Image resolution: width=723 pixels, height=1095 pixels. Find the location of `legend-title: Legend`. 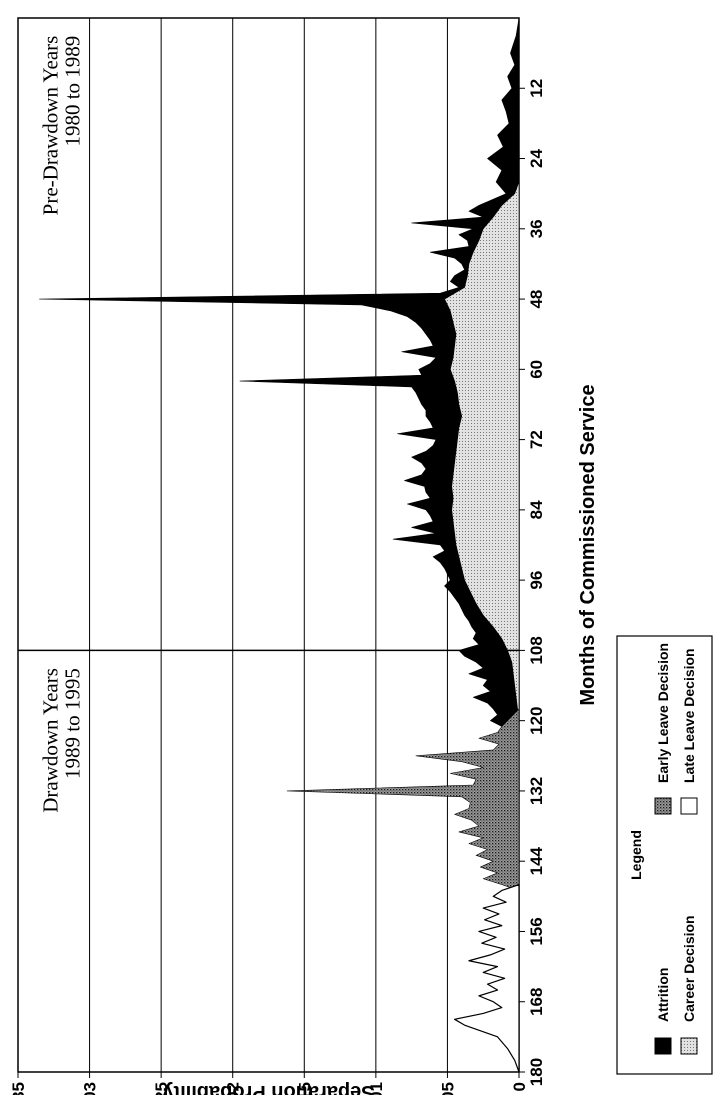

legend-title: Legend is located at coordinates (636, 855).